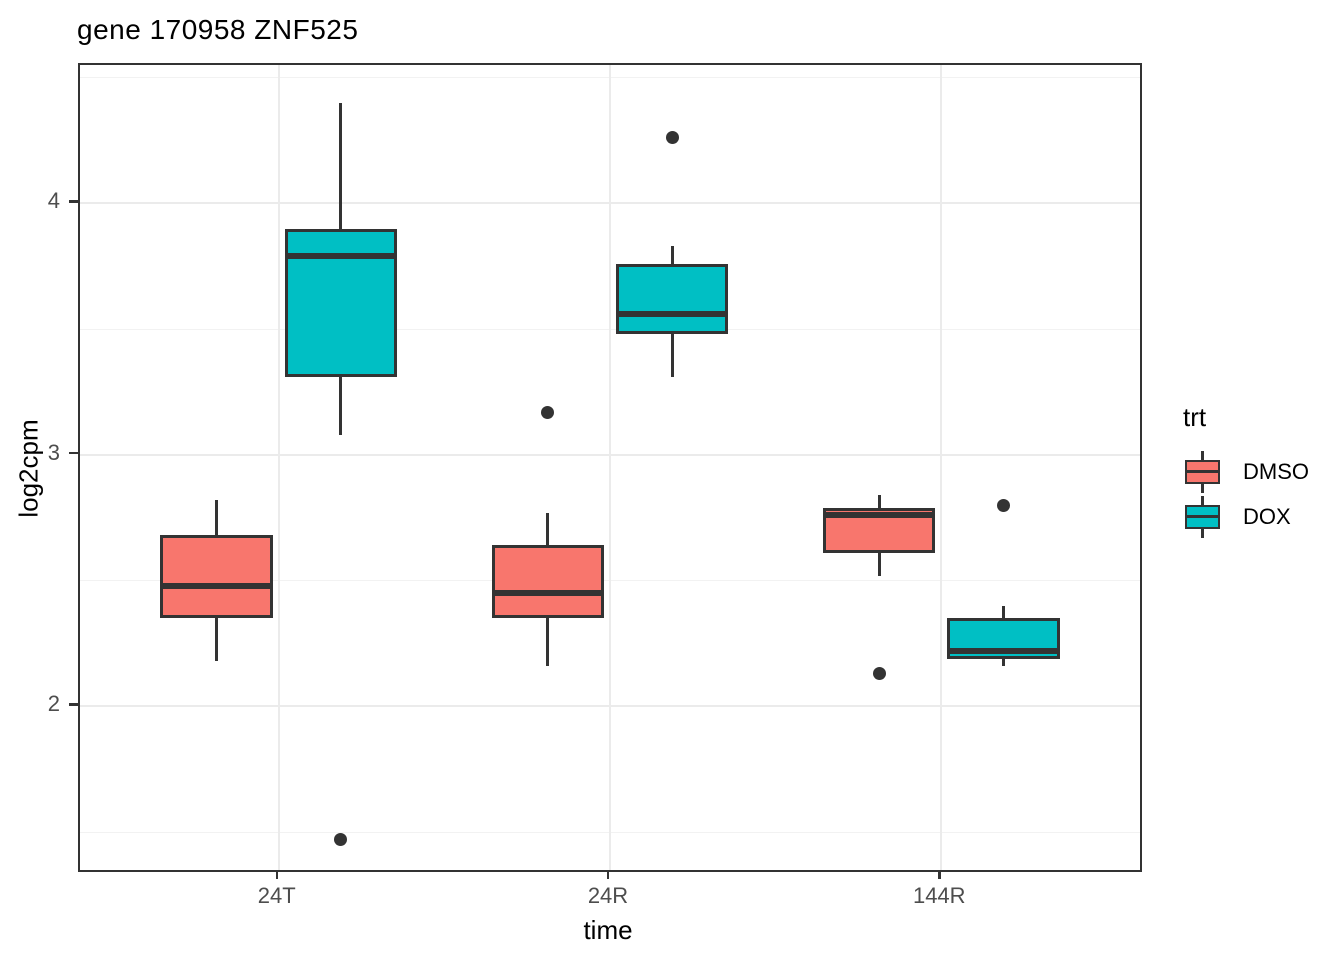 The height and width of the screenshot is (960, 1344). I want to click on y-axis-tick-label: 3, so click(53, 452).